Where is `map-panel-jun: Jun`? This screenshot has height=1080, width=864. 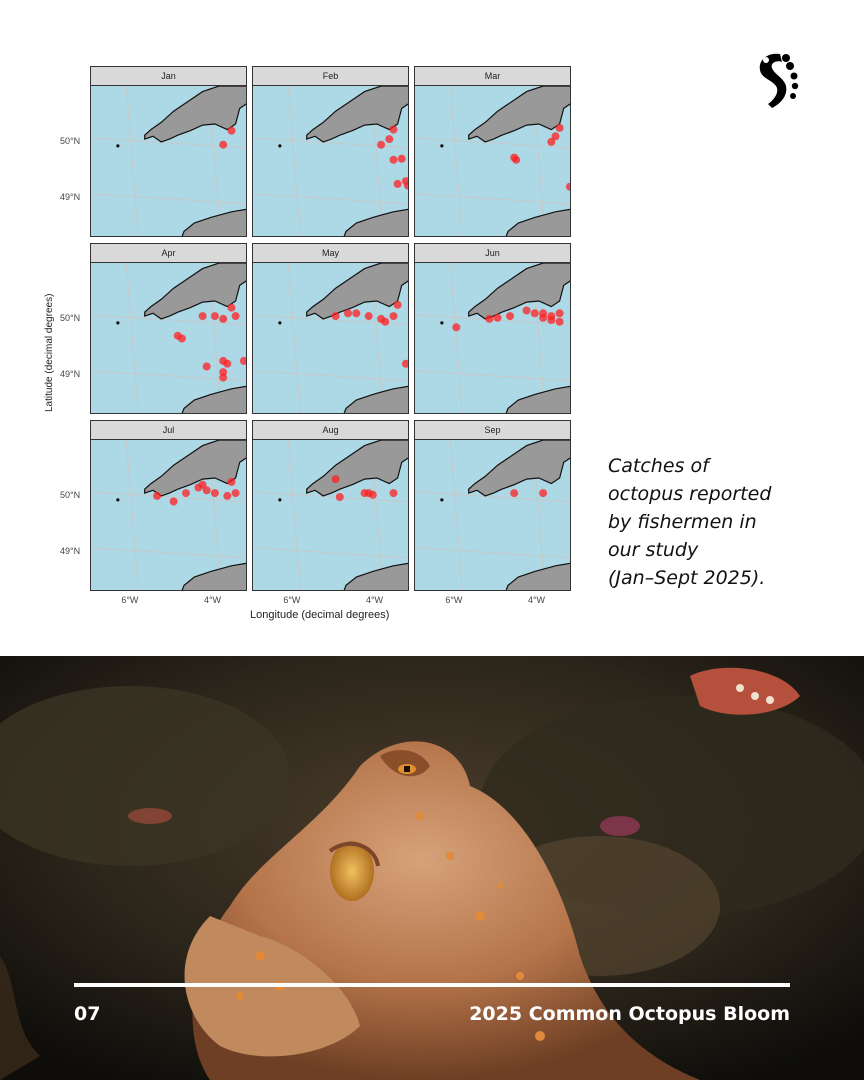 map-panel-jun: Jun is located at coordinates (492, 328).